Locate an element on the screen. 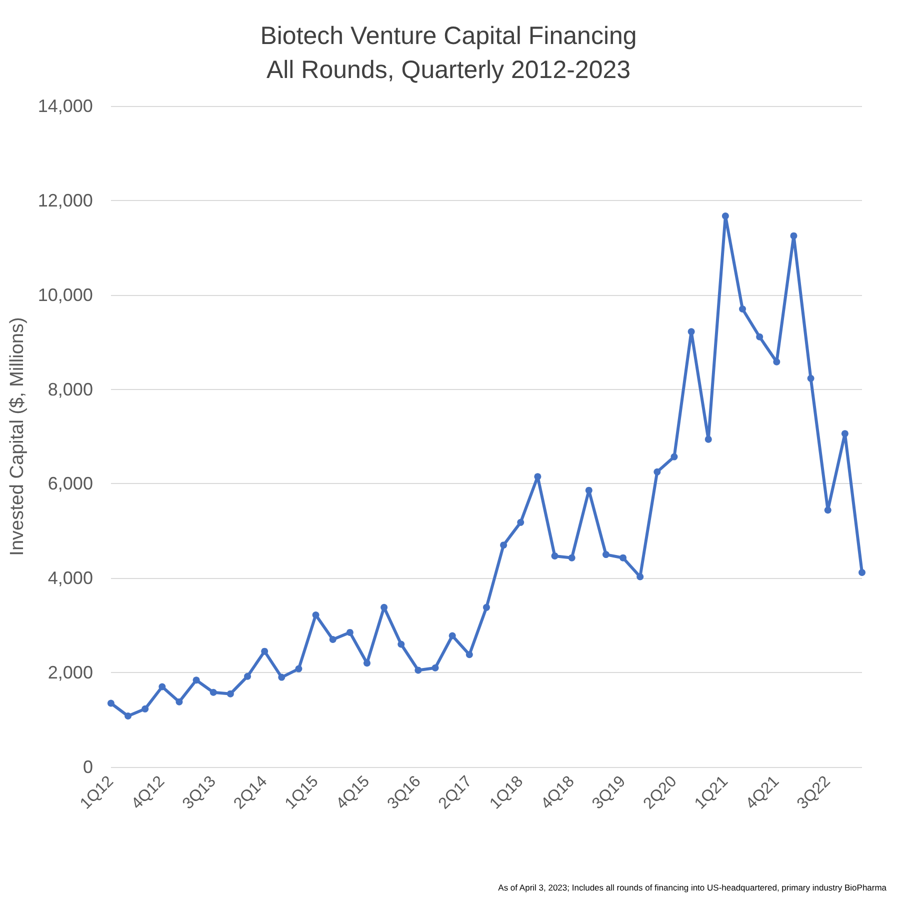  y-tick-label: 14,000 is located at coordinates (65, 106).